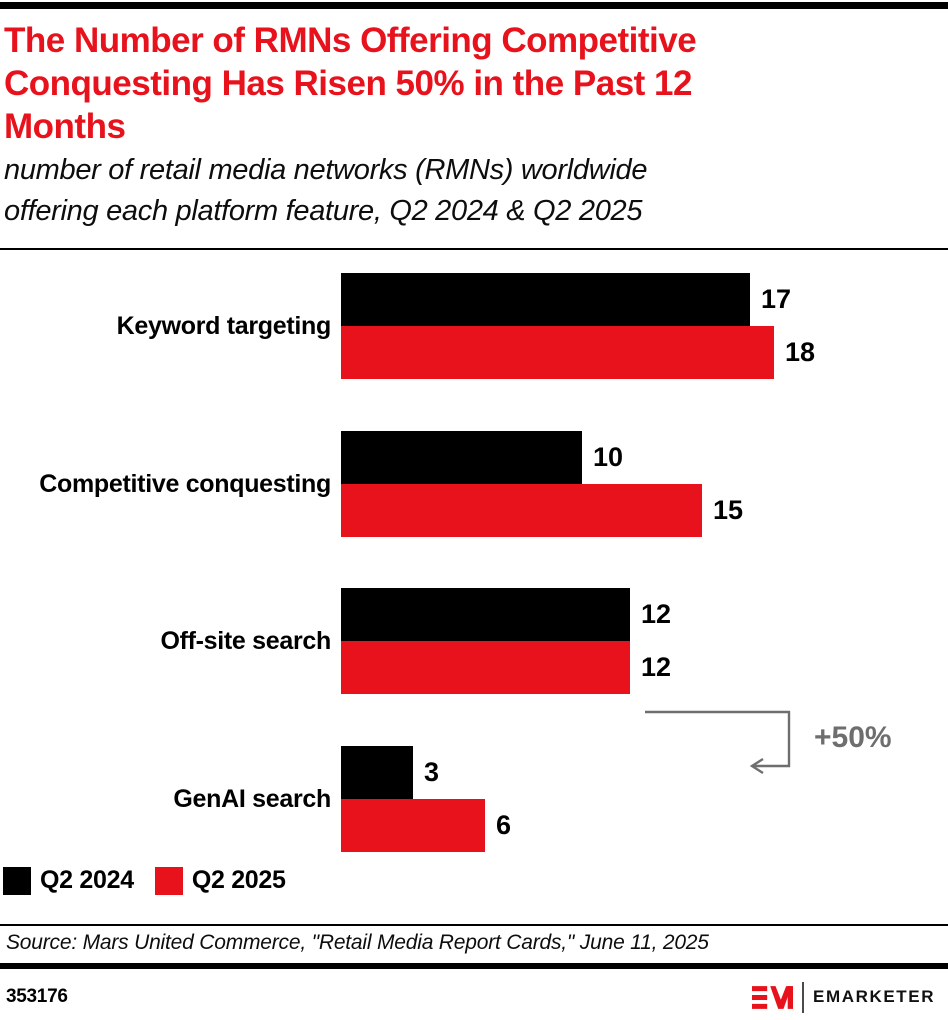  Describe the element at coordinates (17, 880) in the screenshot. I see `legend-swatch-q2-2024` at that location.